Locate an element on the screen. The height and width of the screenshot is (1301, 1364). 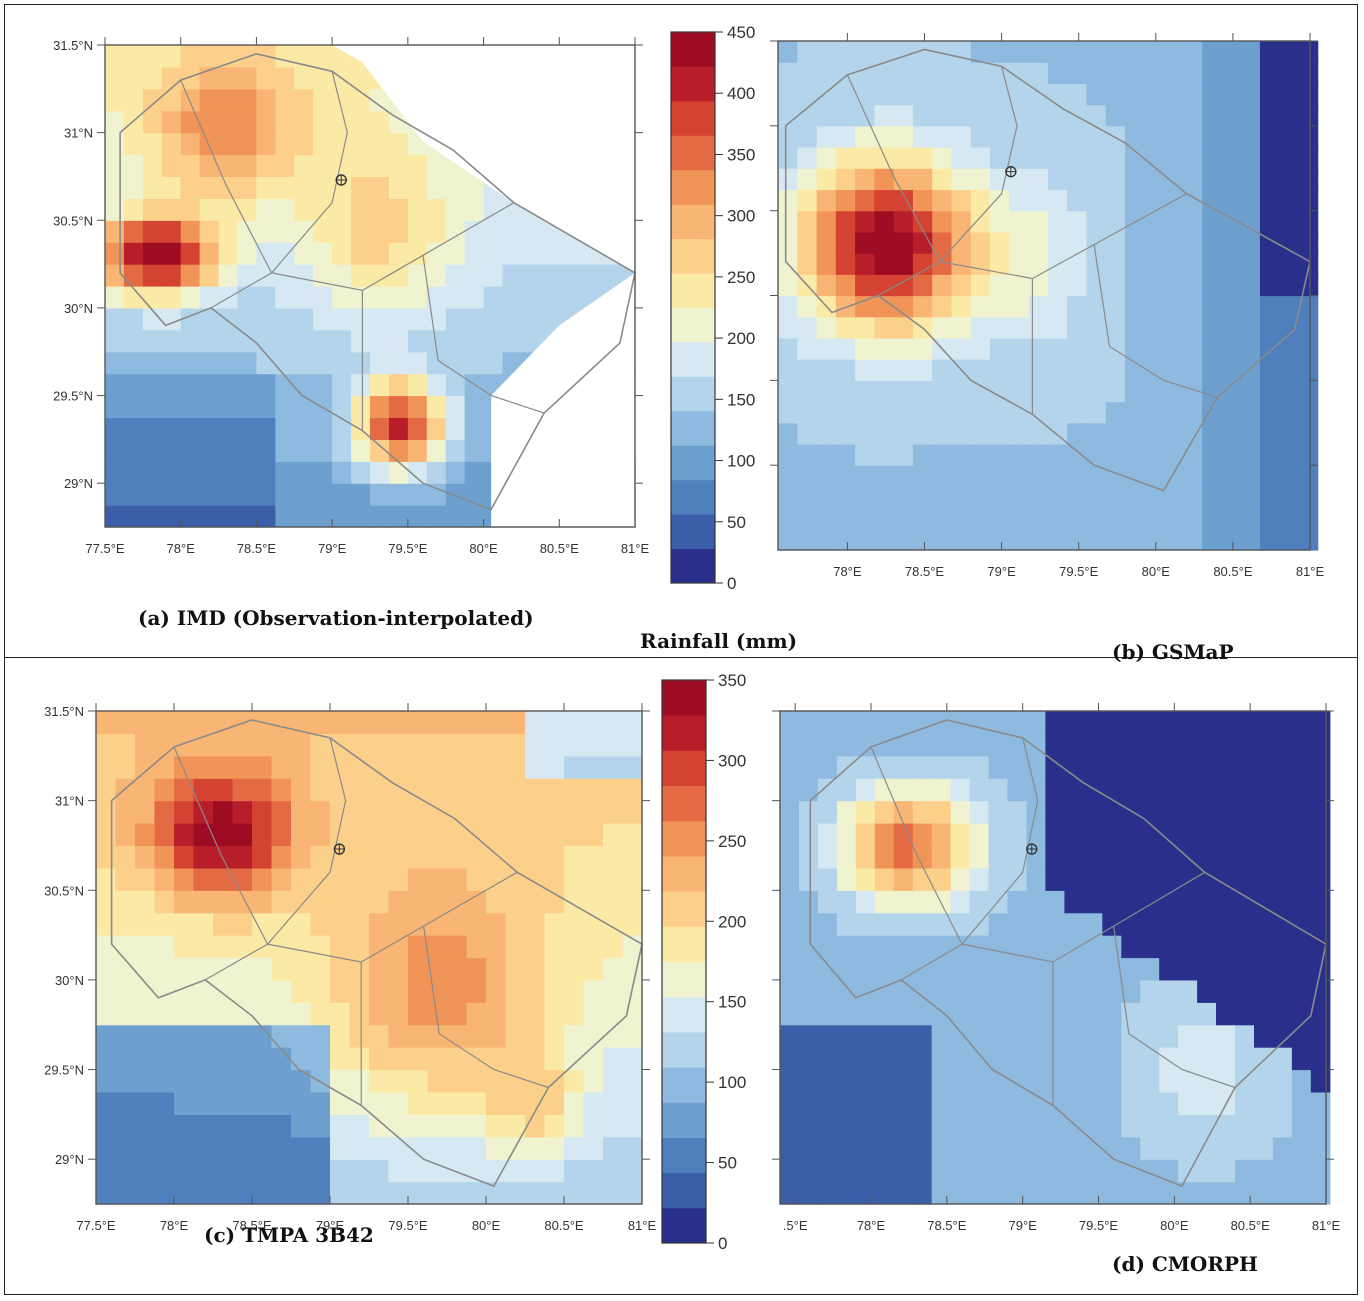
map-frame is located at coordinates (370, 286).